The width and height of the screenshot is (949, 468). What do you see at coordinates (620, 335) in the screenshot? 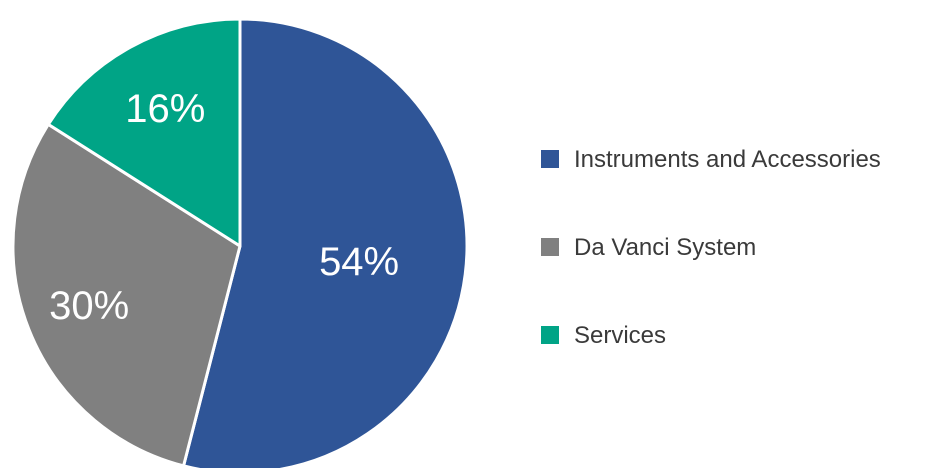
I see `legend-label: Services` at bounding box center [620, 335].